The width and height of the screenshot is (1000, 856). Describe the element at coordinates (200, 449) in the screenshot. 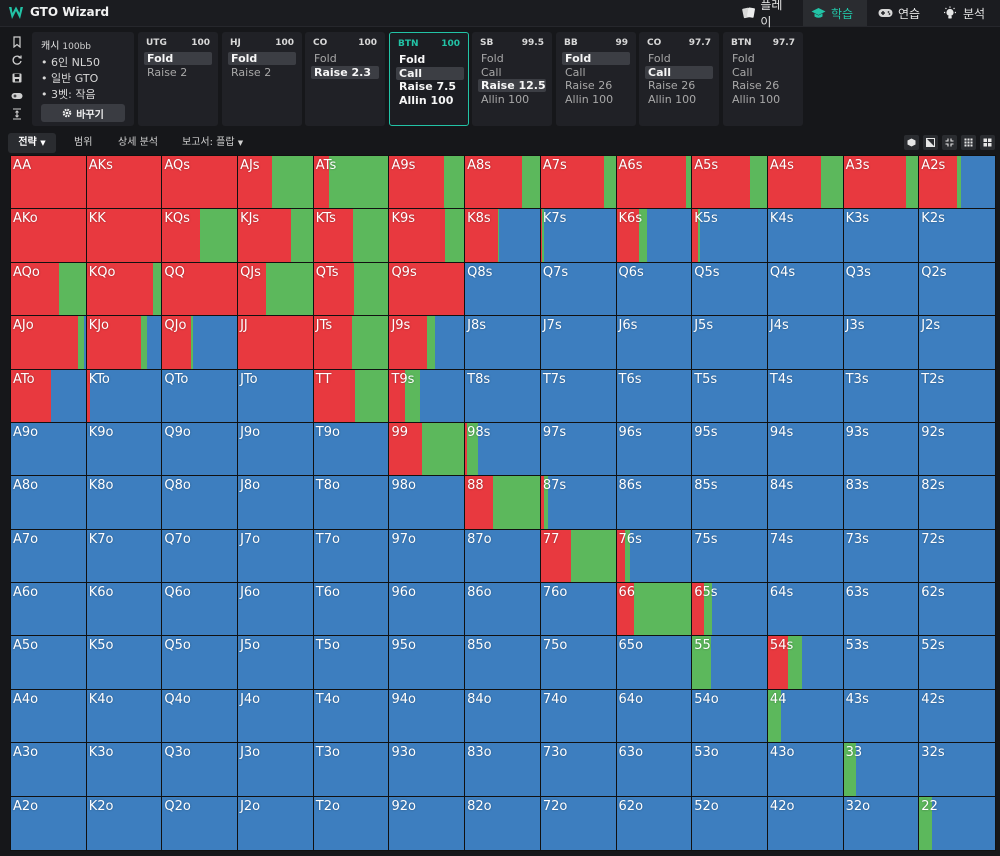

I see `hand-cell: Q9o` at that location.